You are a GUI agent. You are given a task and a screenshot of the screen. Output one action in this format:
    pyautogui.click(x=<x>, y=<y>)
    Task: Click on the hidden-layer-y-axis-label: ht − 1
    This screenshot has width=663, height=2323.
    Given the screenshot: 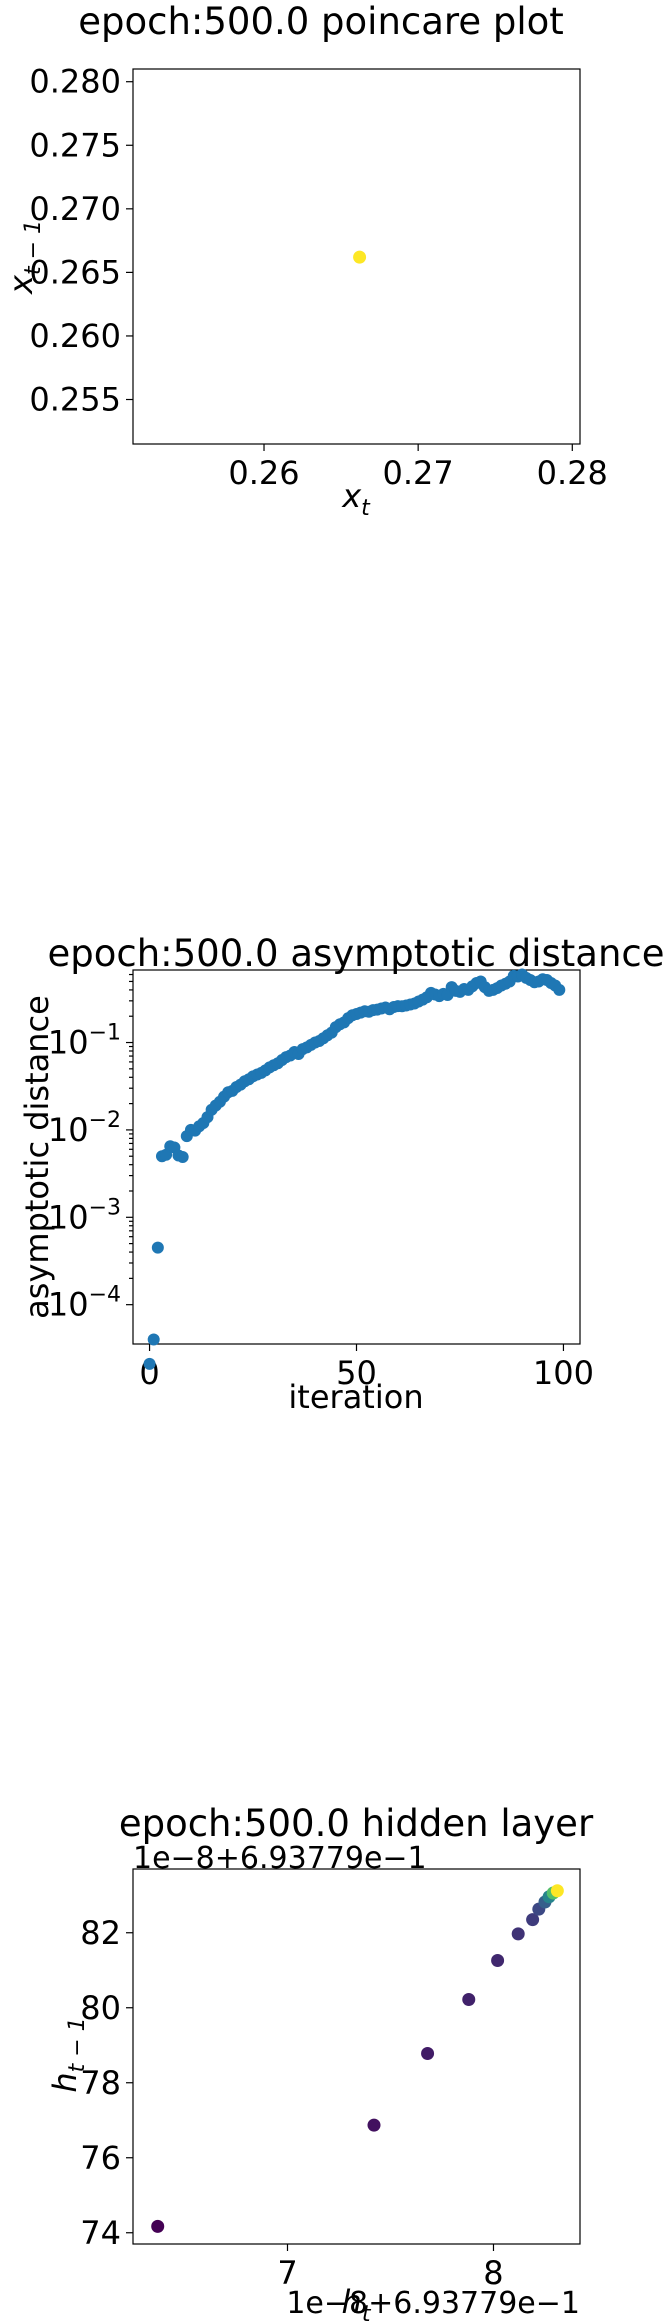 What is the action you would take?
    pyautogui.click(x=68, y=2054)
    